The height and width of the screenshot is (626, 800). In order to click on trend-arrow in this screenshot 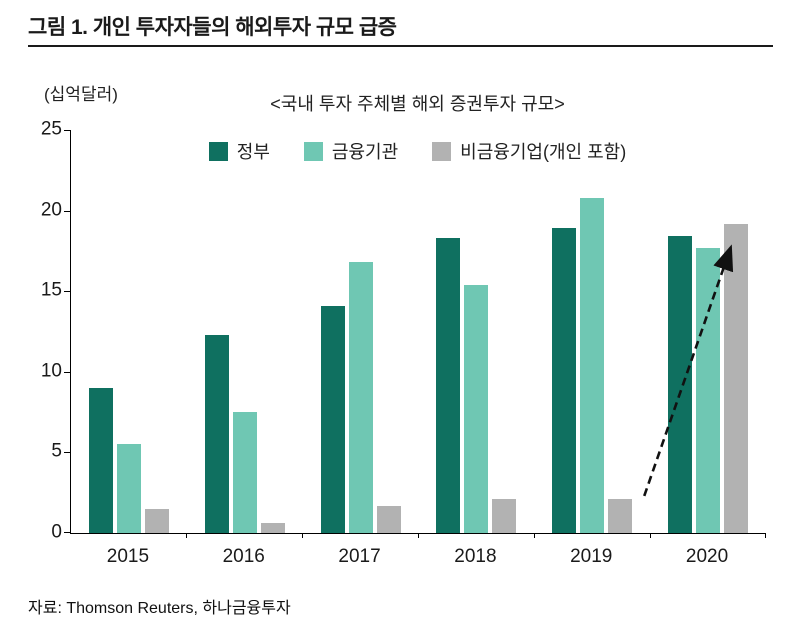, I will do `click(688, 370)`.